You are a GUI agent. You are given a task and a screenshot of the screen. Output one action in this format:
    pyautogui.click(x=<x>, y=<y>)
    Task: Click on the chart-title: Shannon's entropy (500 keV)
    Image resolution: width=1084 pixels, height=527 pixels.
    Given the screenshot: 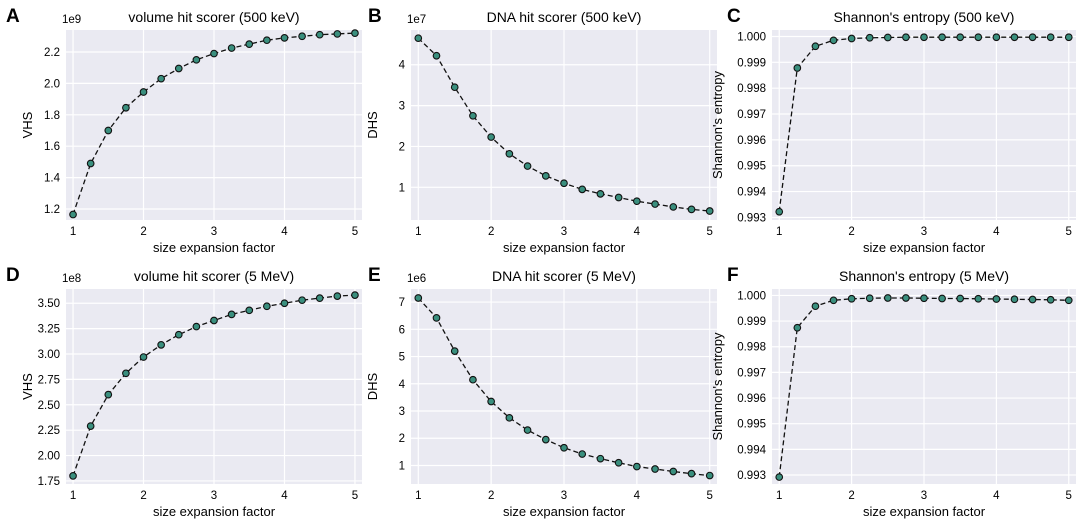 What is the action you would take?
    pyautogui.click(x=924, y=17)
    